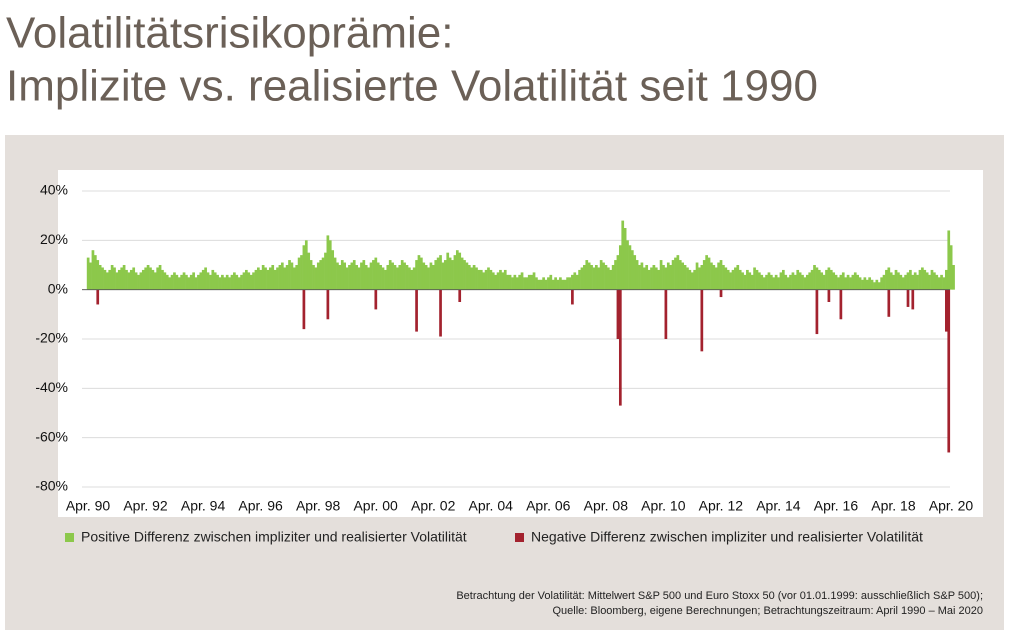 This screenshot has width=1015, height=641. What do you see at coordinates (778, 506) in the screenshot?
I see `x-tick-label: Apr. 14` at bounding box center [778, 506].